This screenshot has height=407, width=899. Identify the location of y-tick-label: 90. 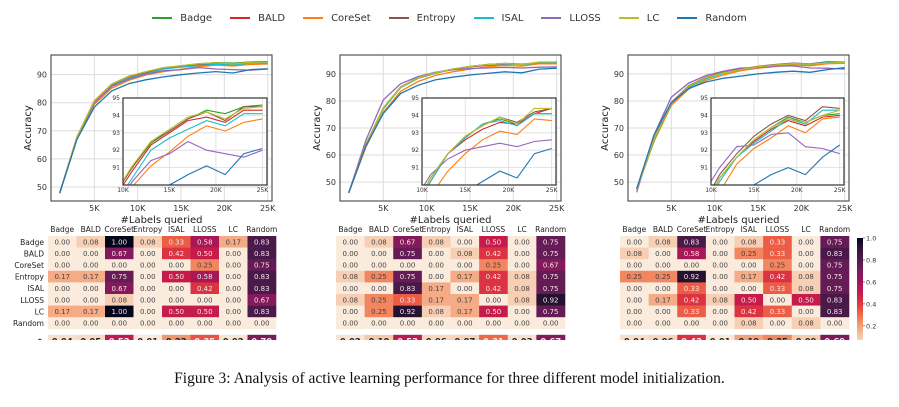
(42, 75).